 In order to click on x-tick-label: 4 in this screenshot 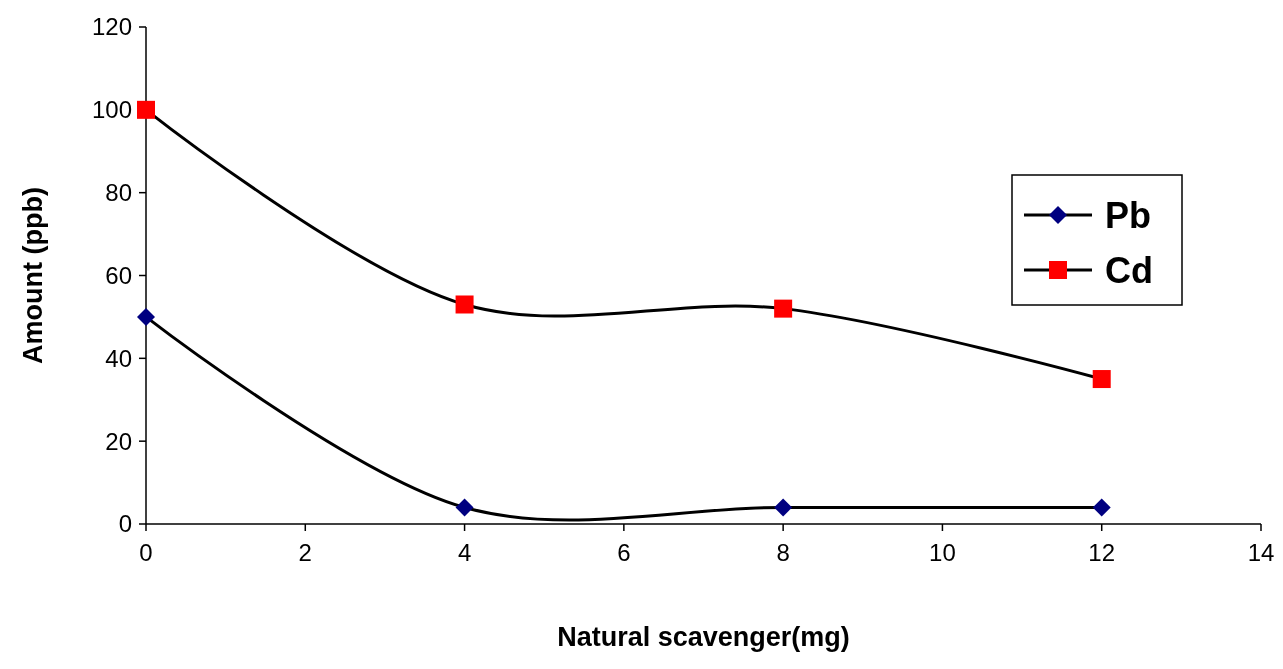, I will do `click(464, 552)`.